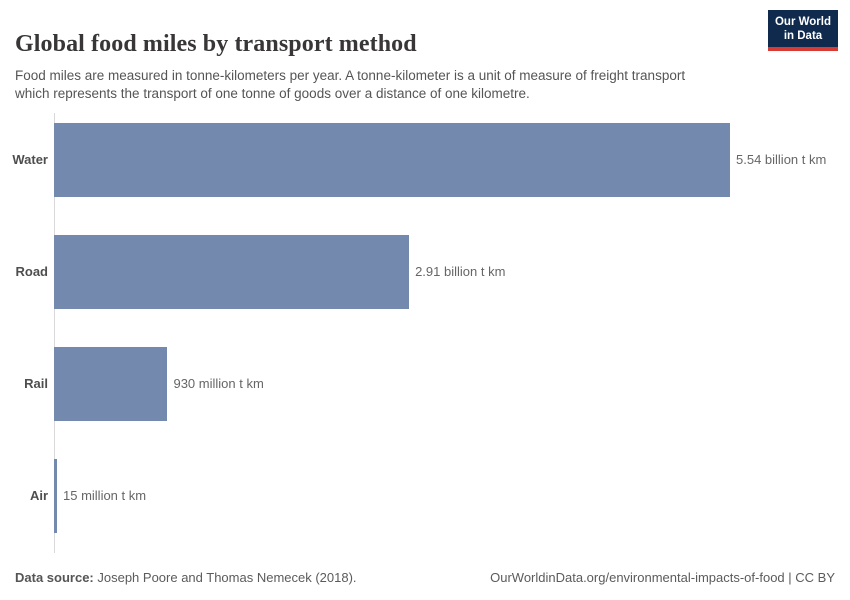  Describe the element at coordinates (30, 159) in the screenshot. I see `category-label-water: Water` at that location.